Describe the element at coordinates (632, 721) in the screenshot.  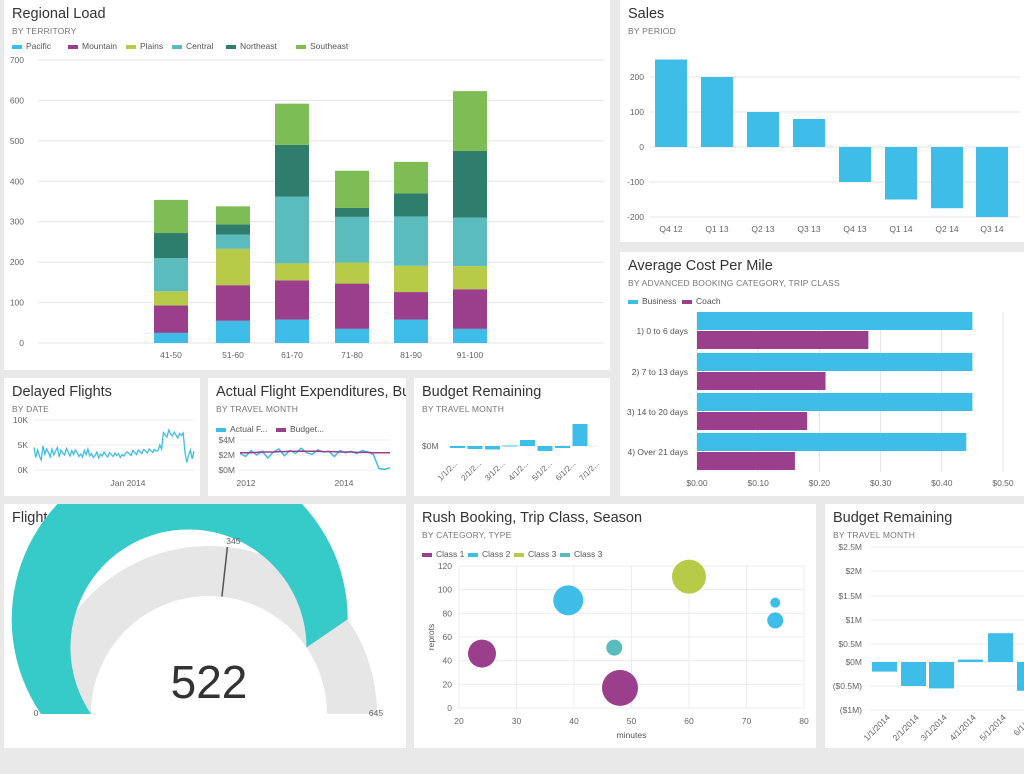
I see `x-tick-label: 50` at that location.